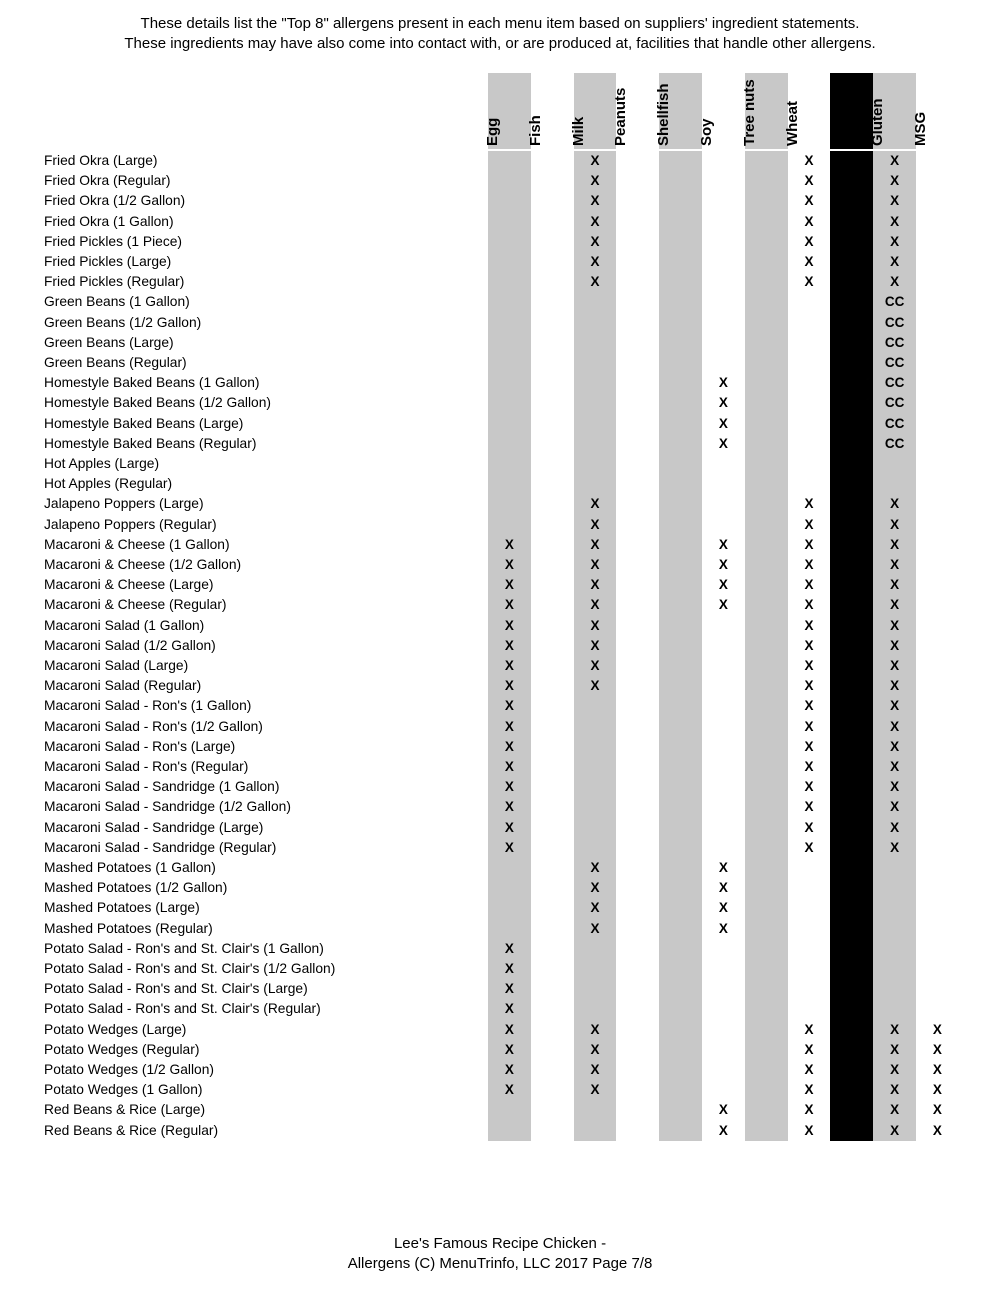 This screenshot has width=1000, height=1294. I want to click on table-row: Fried Okra (1/2 Gallon) X X X, so click(500, 201).